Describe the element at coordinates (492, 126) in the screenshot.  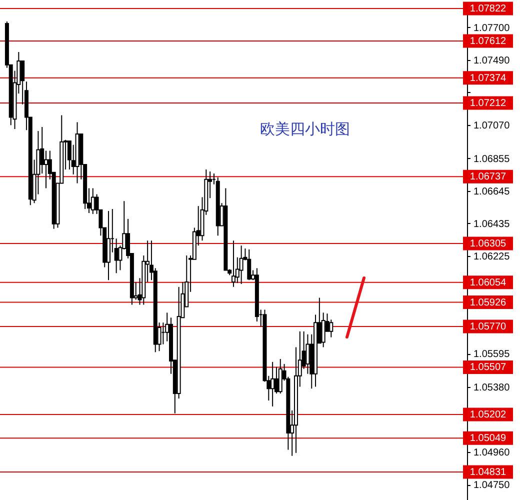
I see `y-tick-label: 1.07070` at that location.